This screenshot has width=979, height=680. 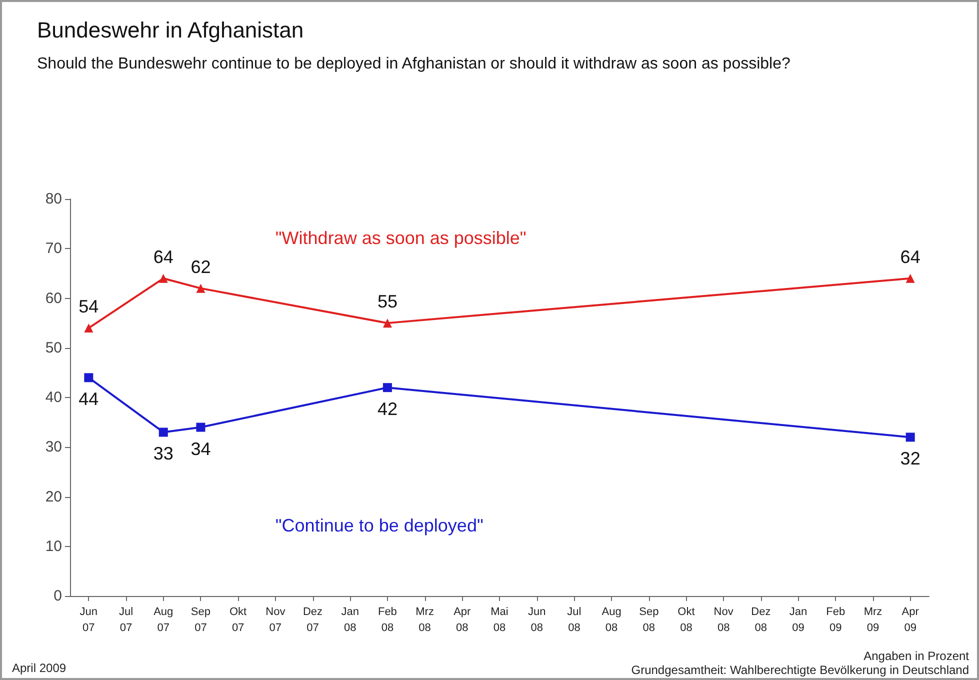 I want to click on x-tick-label: Feb 08, so click(x=387, y=620).